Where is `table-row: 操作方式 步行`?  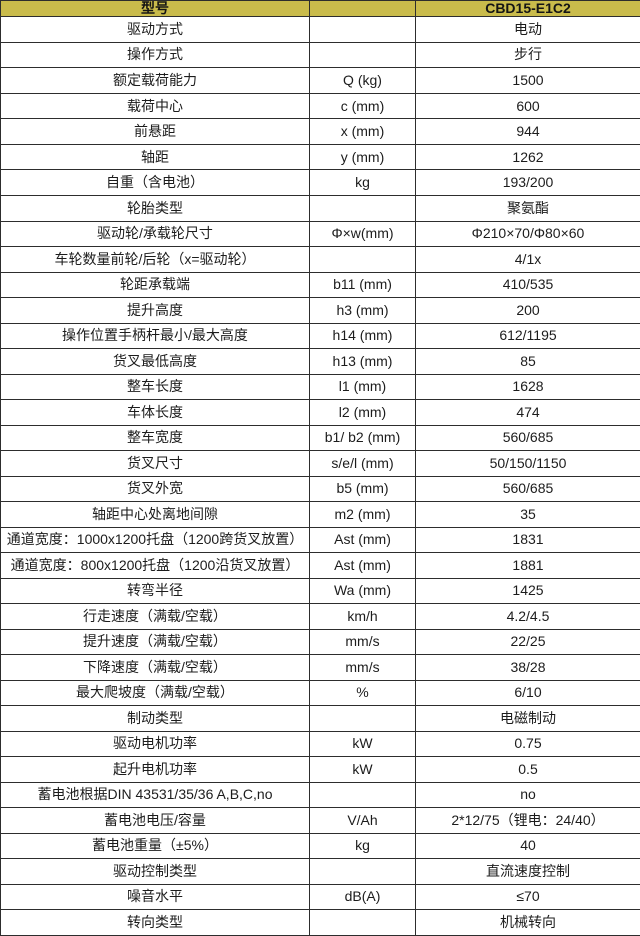
table-row: 操作方式 步行 is located at coordinates (320, 55).